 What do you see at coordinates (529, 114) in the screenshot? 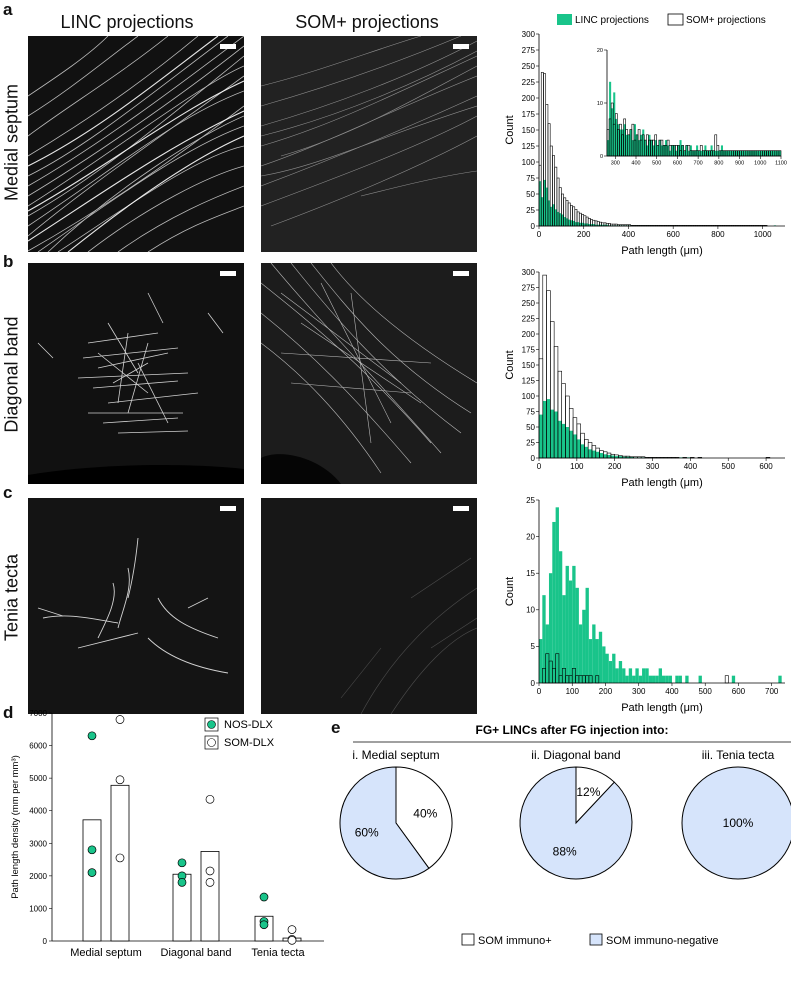
I see `y-tick-label: 175` at bounding box center [529, 114].